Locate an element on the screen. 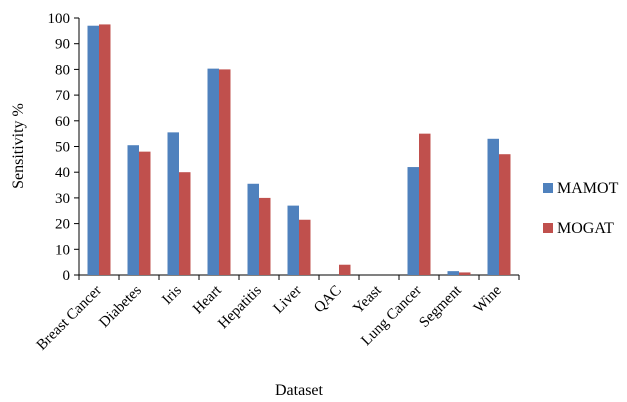  legend: MAMOT MOGAT is located at coordinates (581, 208).